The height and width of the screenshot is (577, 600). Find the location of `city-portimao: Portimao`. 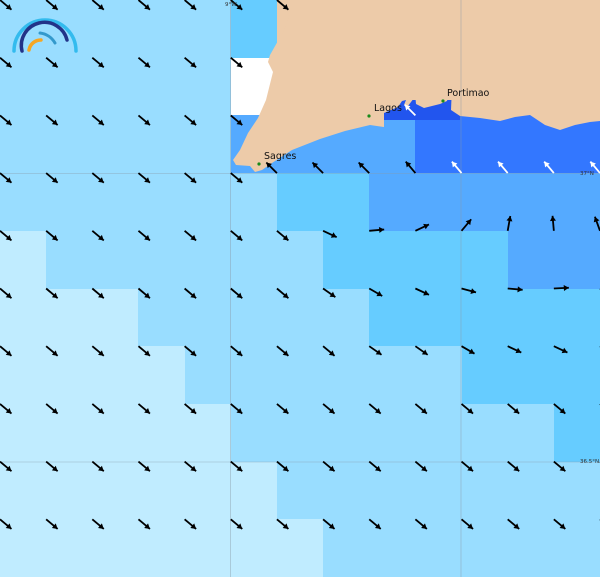

city-portimao: Portimao is located at coordinates (465, 95).